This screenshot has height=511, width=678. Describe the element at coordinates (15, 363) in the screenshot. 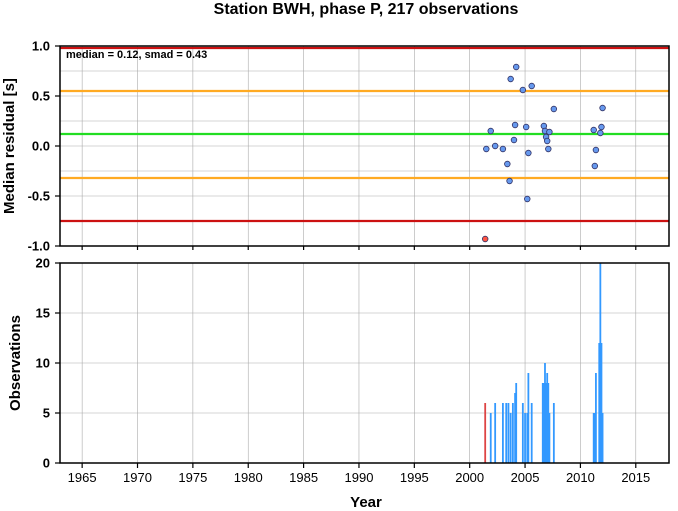

I see `observations-y-axis-label: Observations` at that location.